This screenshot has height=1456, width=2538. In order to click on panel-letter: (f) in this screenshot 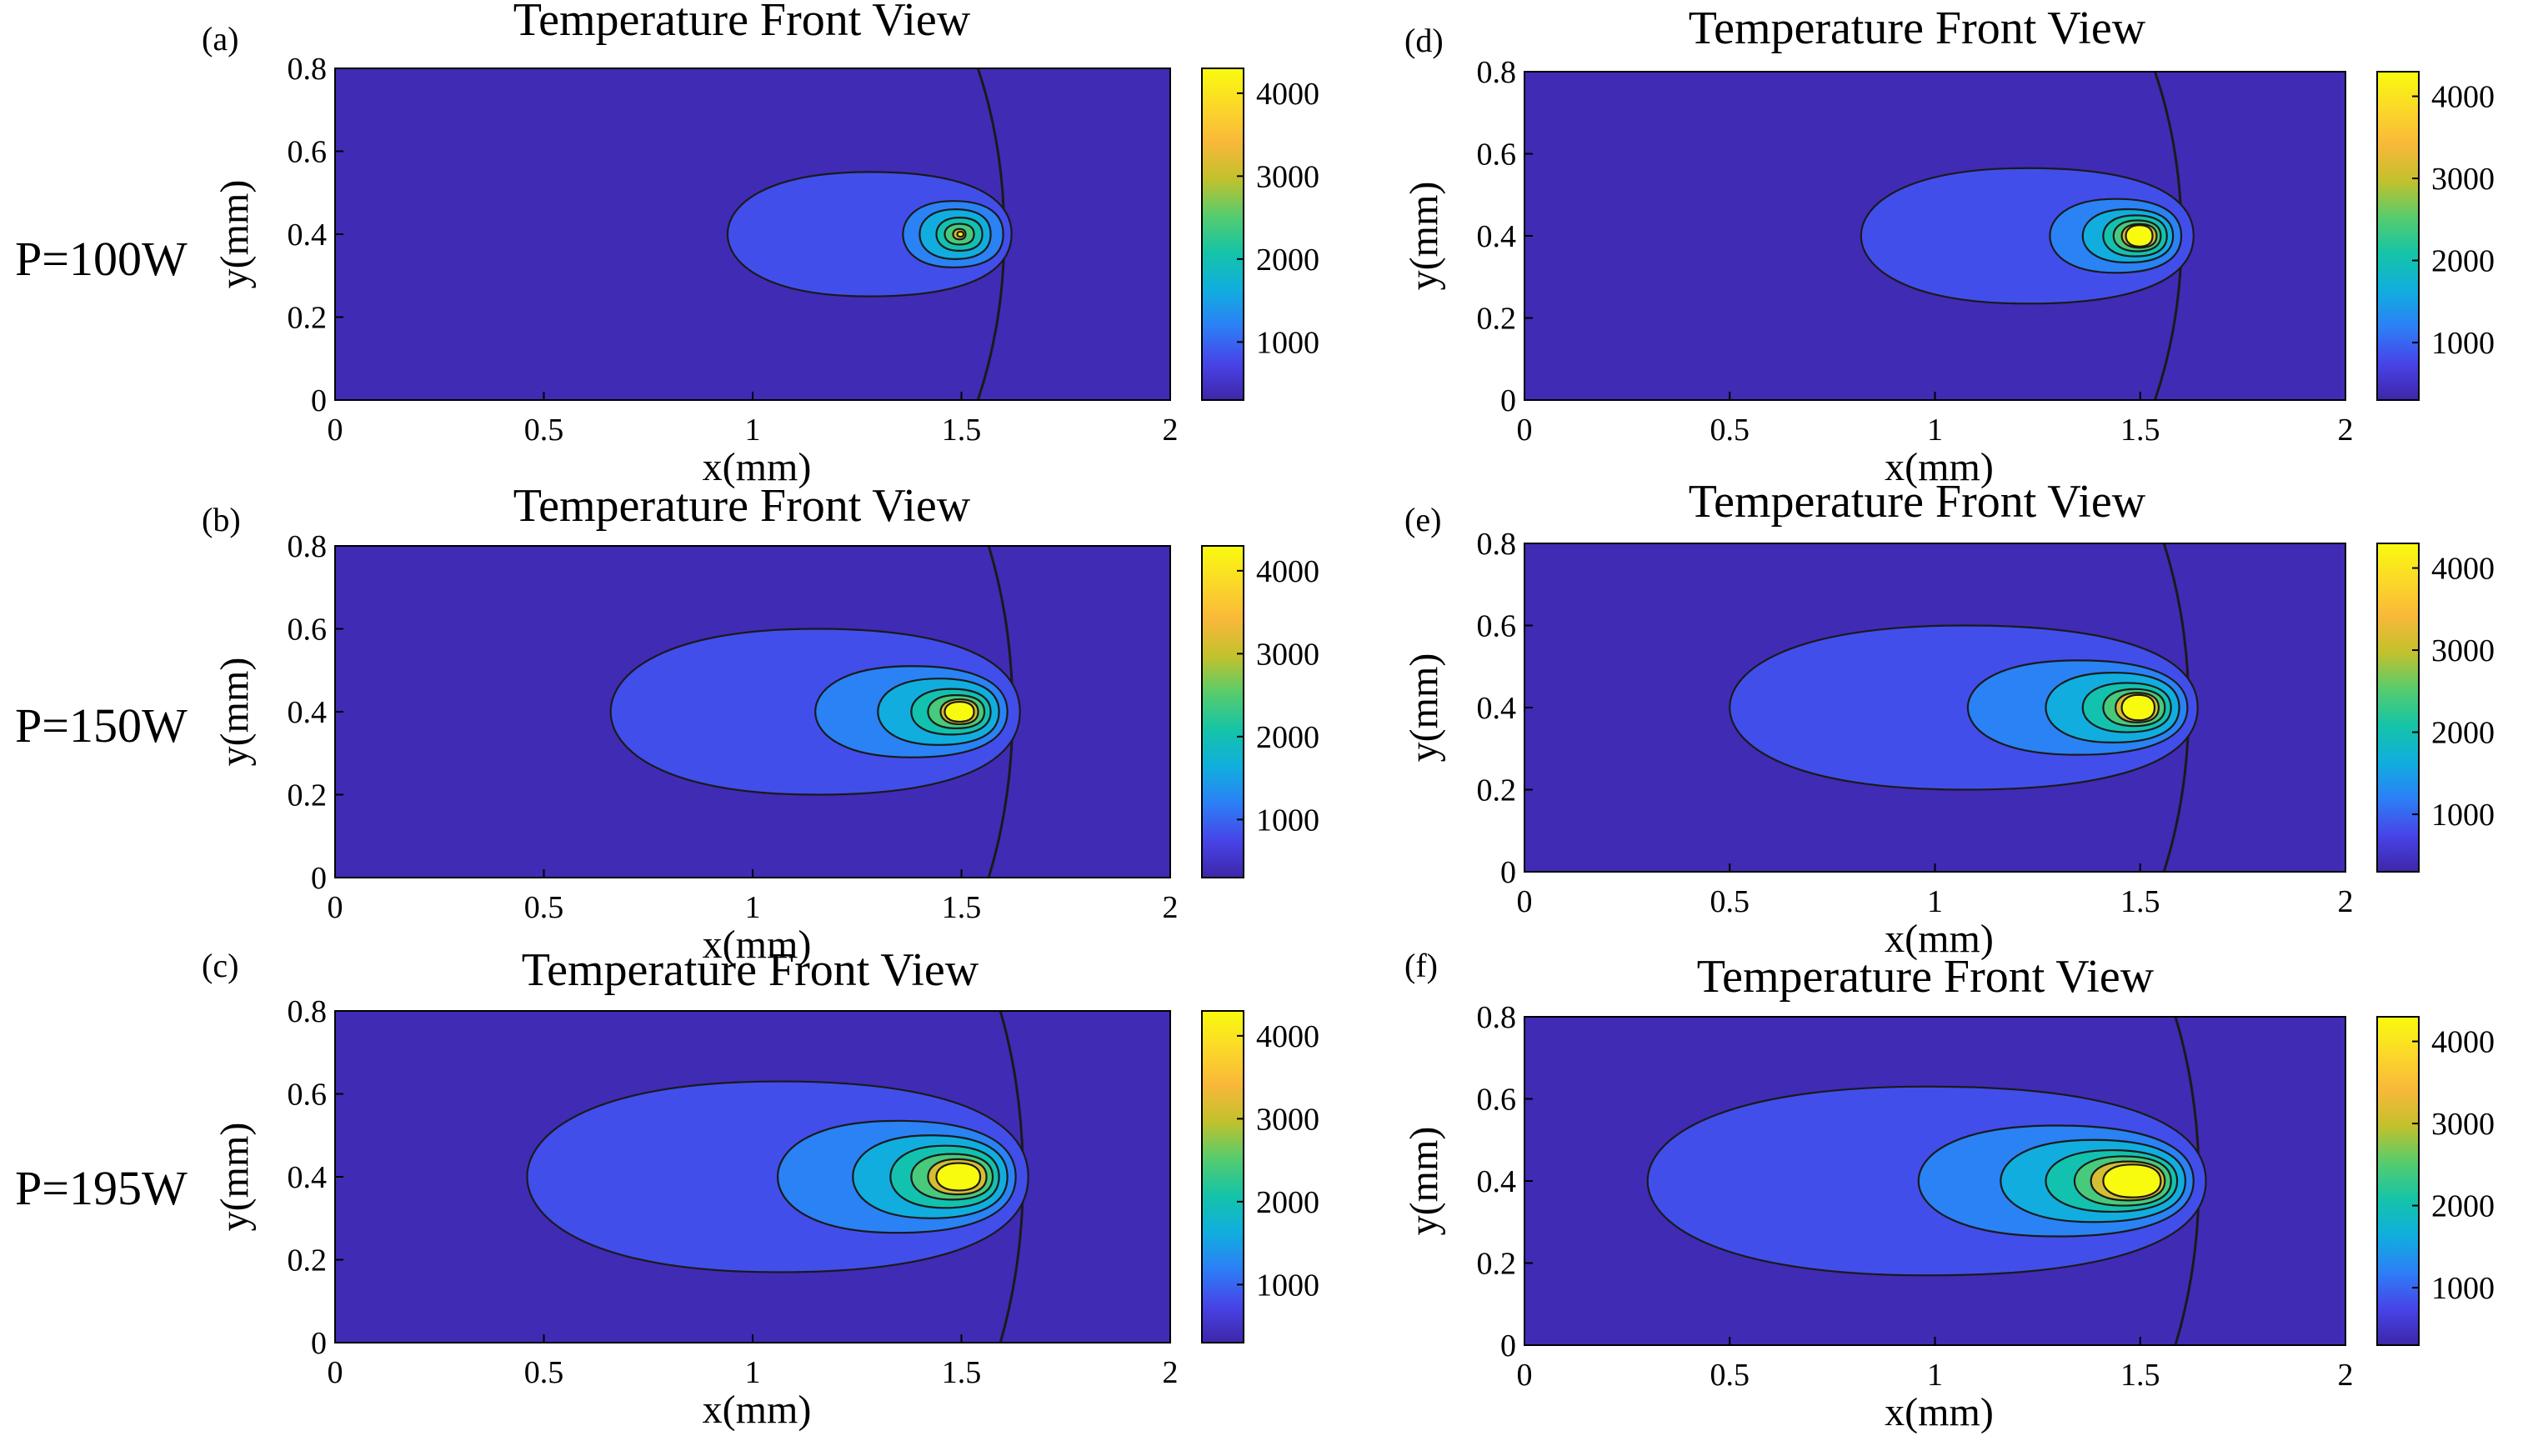, I will do `click(1421, 965)`.